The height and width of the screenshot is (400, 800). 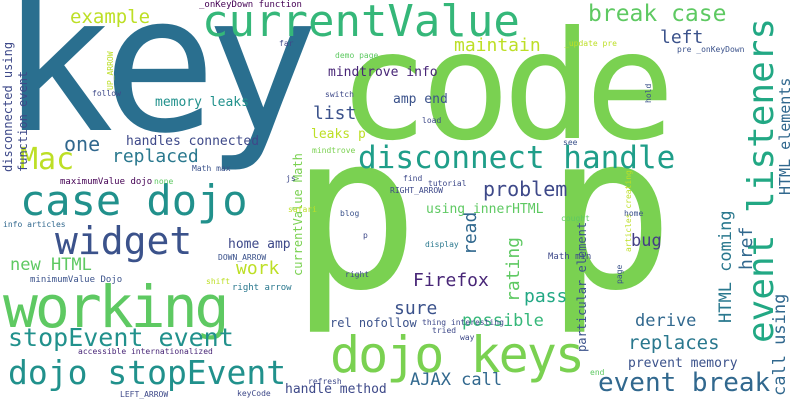 I want to click on word-Firefox: Firefox, so click(x=451, y=280).